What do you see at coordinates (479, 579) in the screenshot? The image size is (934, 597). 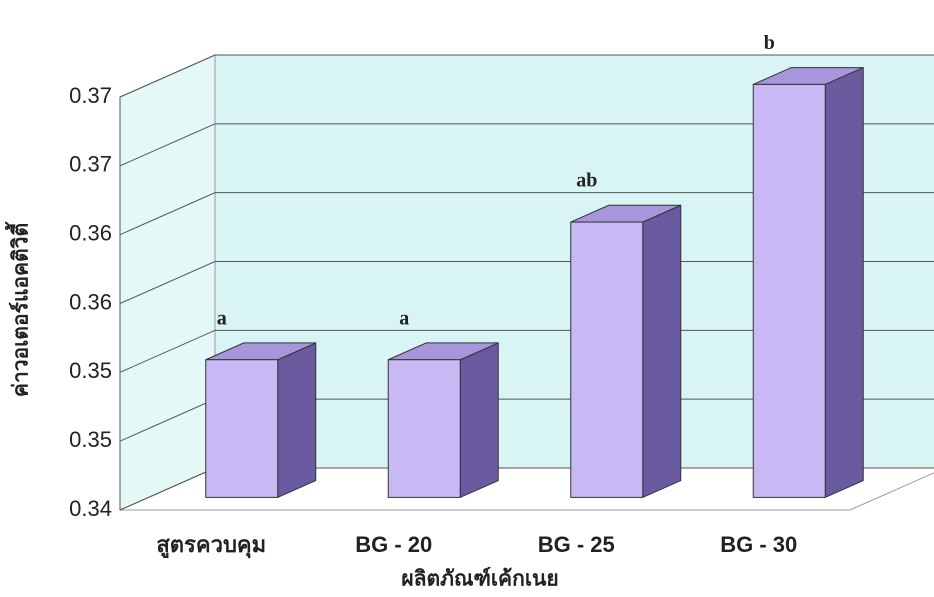 I see `x-axis-label: ผลิตภัณฑ์เค้กเนย` at bounding box center [479, 579].